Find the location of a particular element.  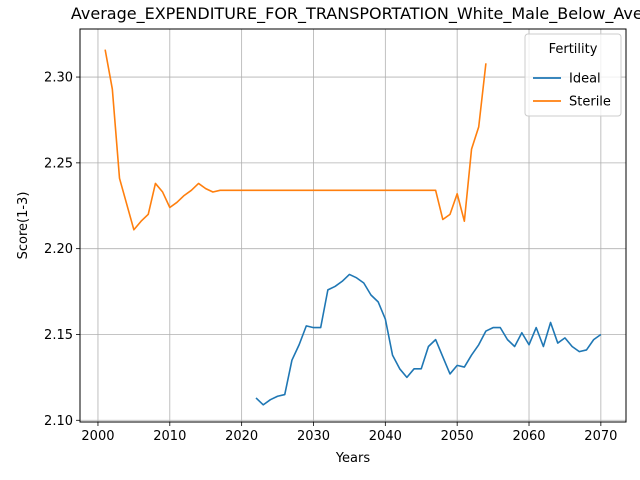

x-tick-label: 2050 is located at coordinates (457, 436).